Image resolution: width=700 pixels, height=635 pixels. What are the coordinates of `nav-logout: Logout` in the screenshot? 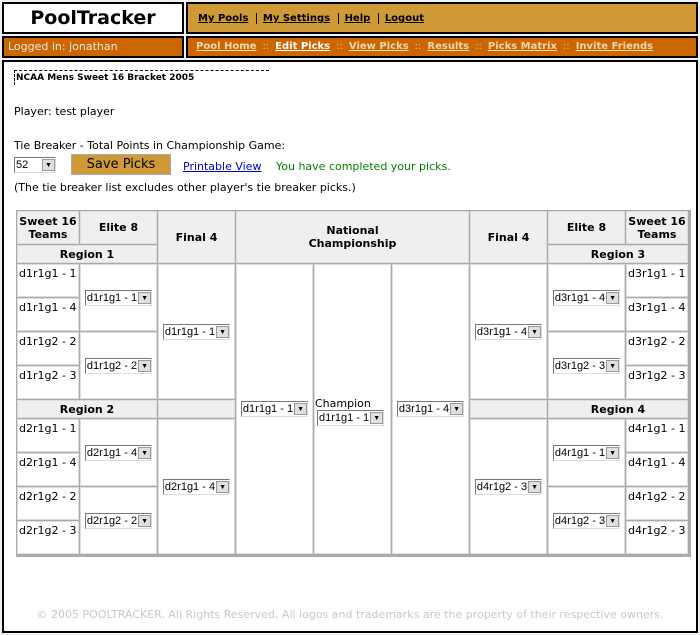 It's located at (404, 18).